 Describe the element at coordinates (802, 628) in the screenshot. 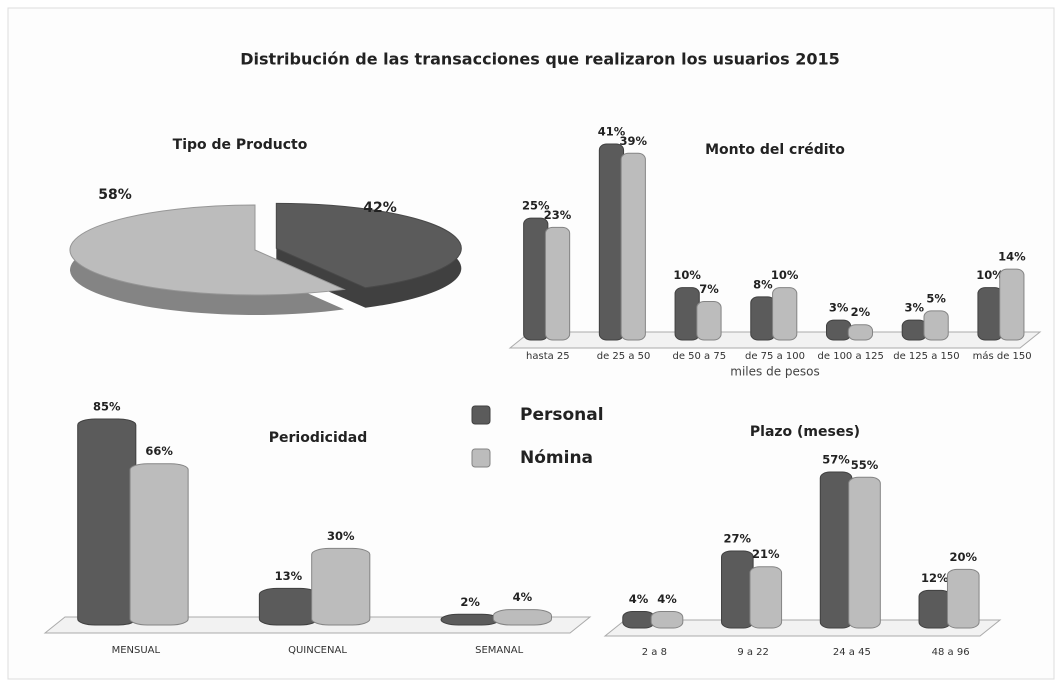

I see `floor` at that location.